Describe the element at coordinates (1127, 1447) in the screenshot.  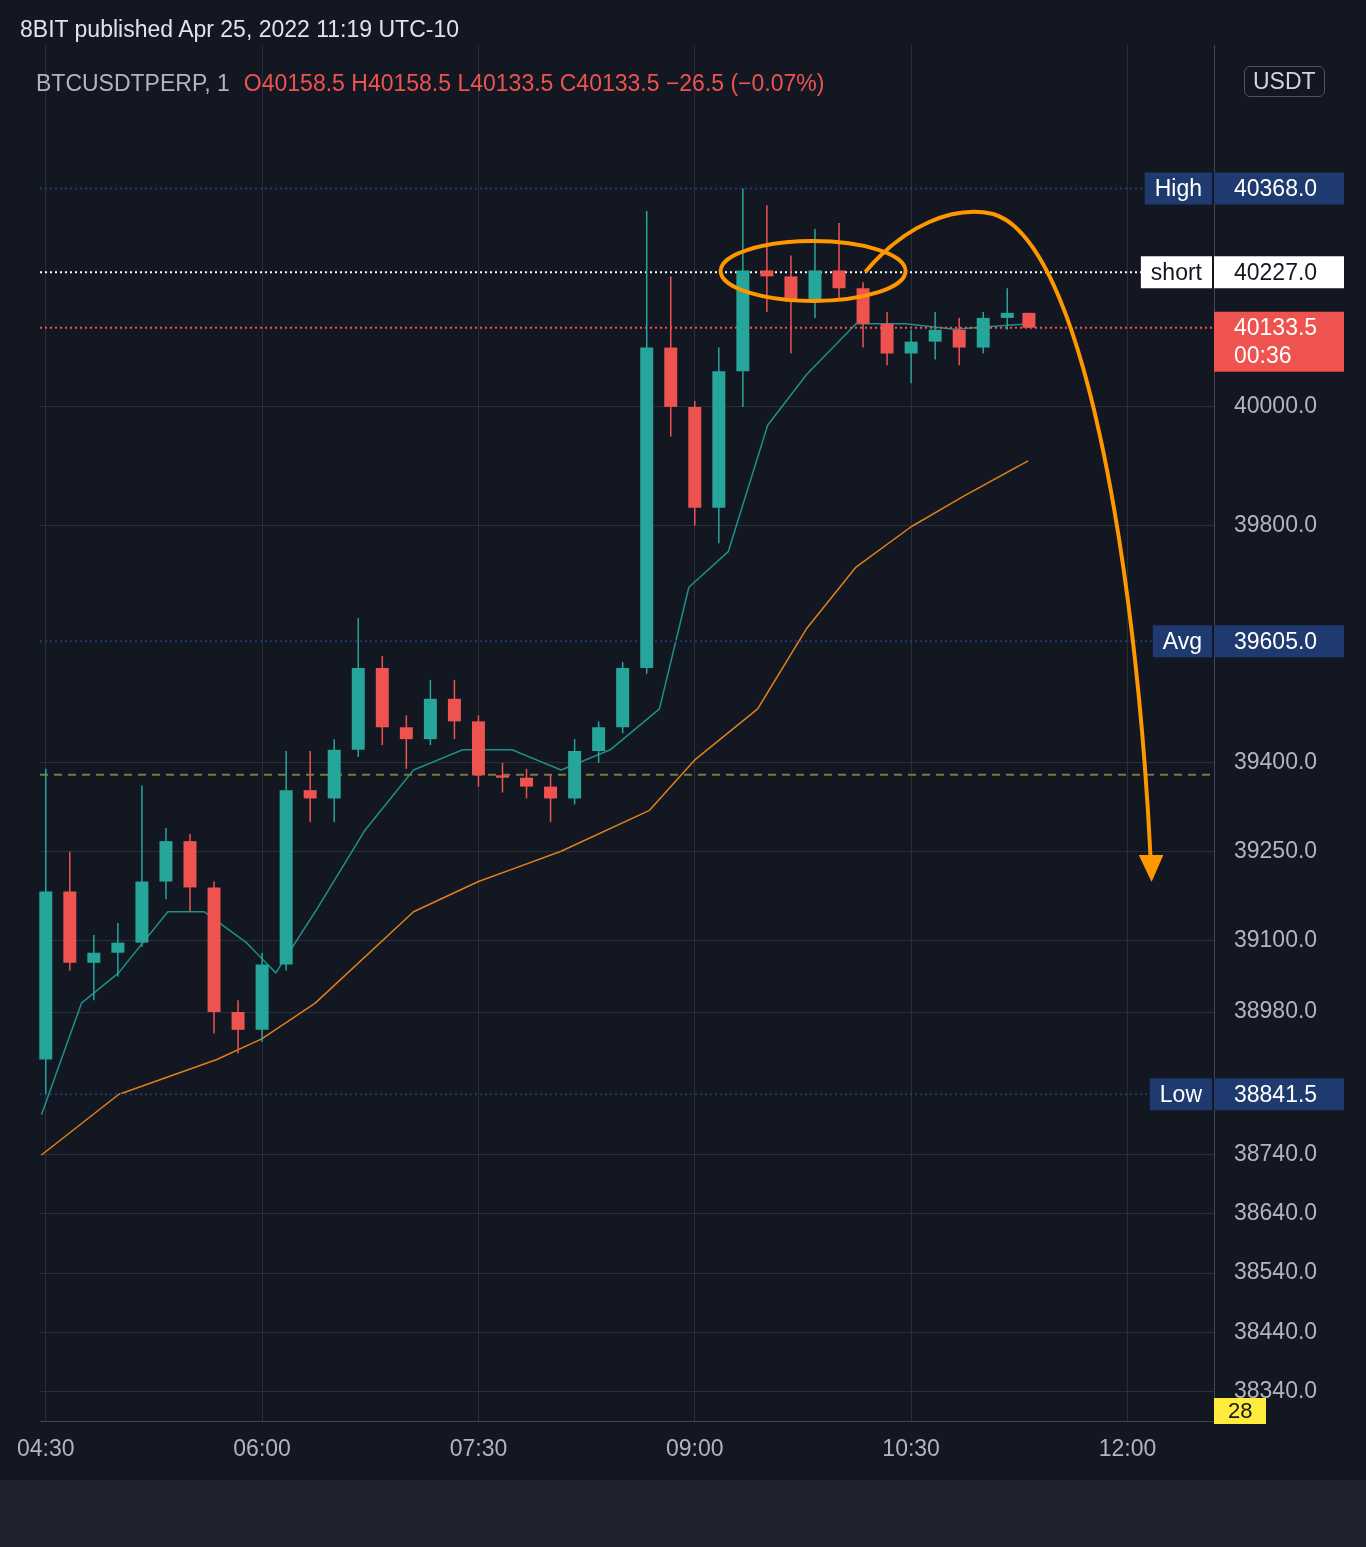
I see `x-tick-label: 12:00` at that location.